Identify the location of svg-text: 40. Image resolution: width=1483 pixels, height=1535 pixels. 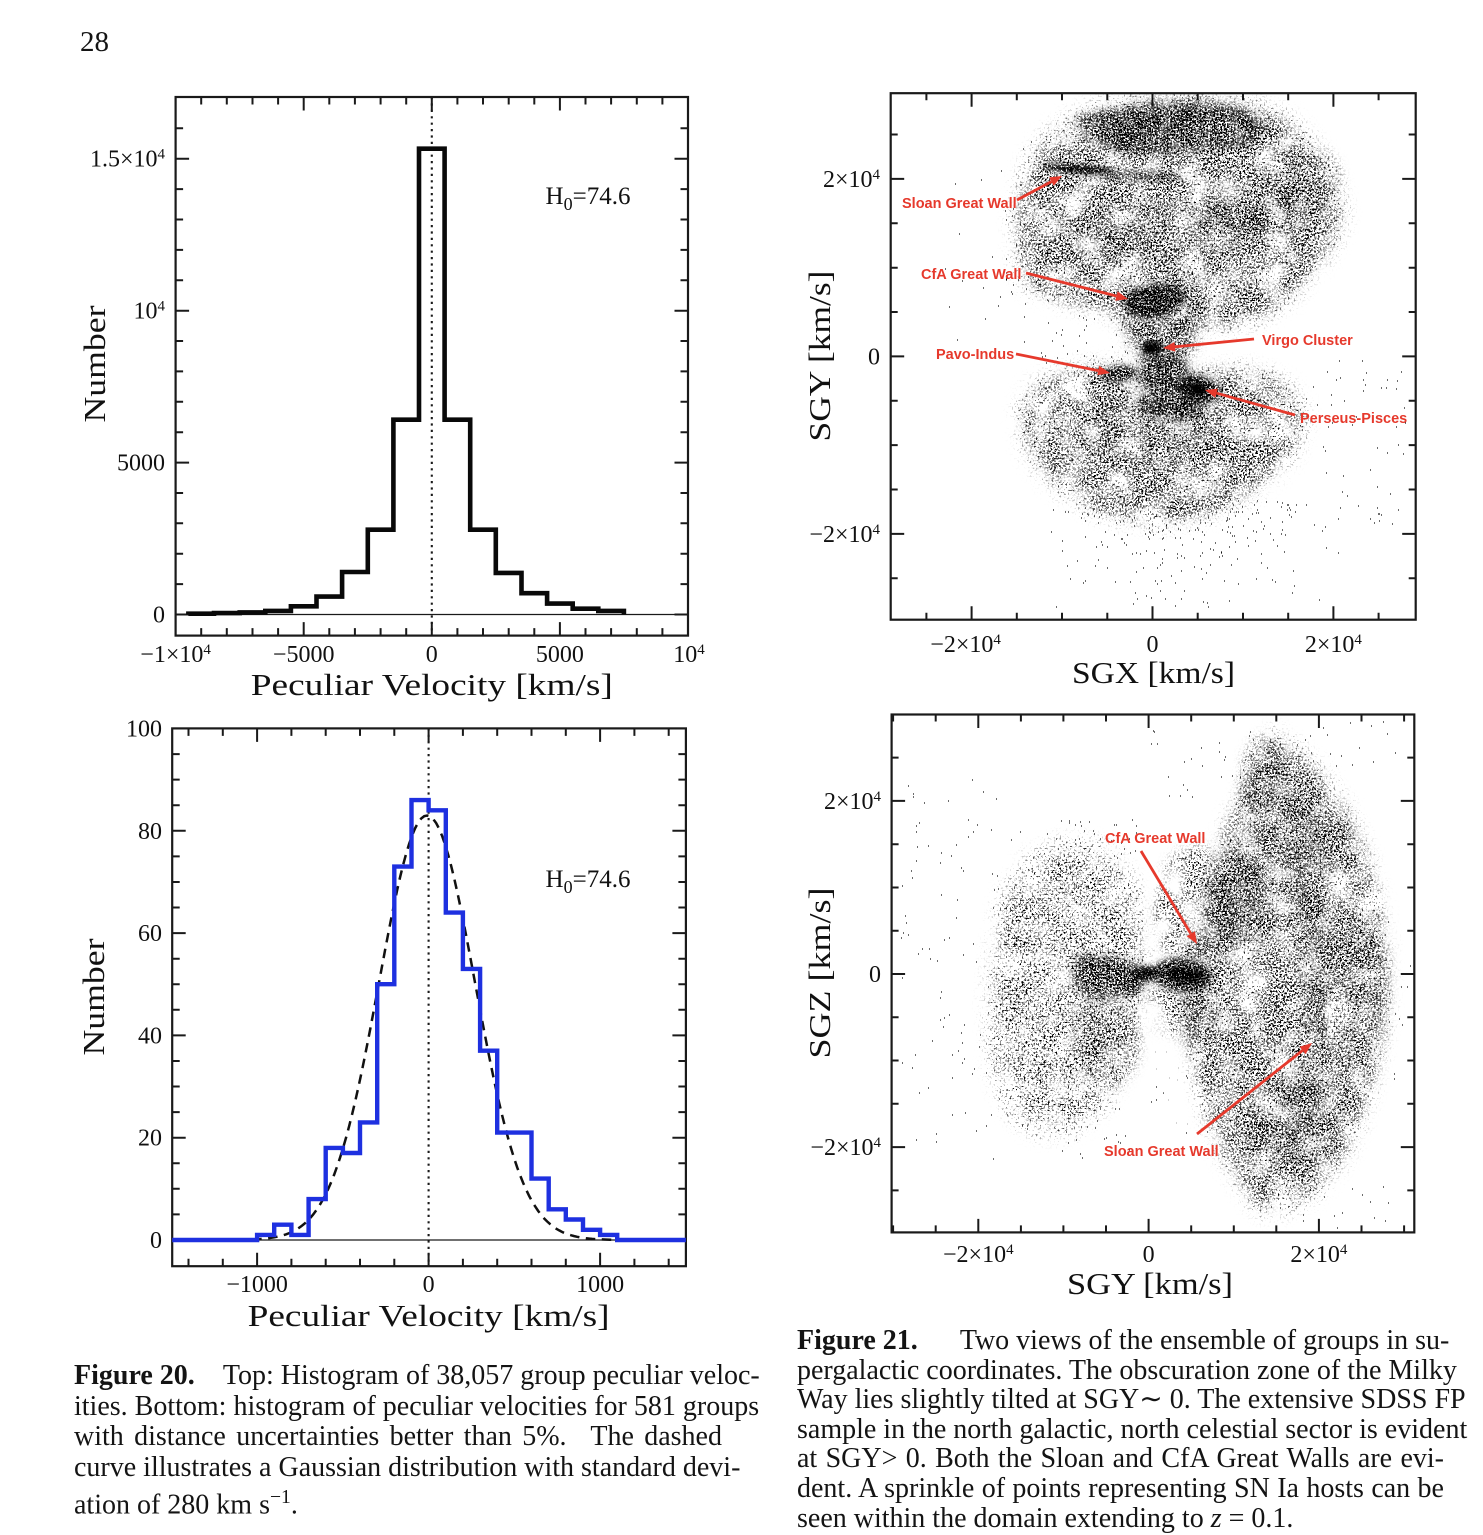
(150, 1036).